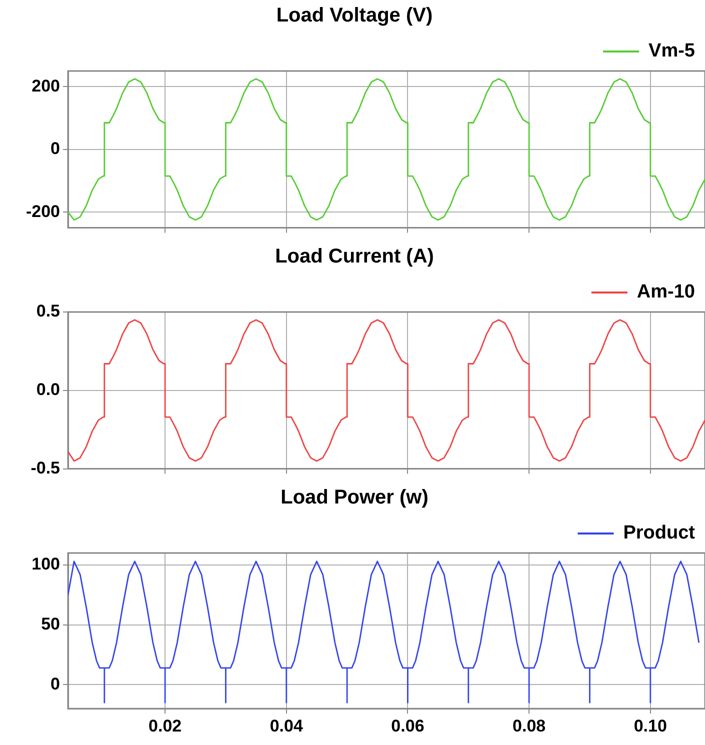  I want to click on y-tick-label: 0.0, so click(48, 390).